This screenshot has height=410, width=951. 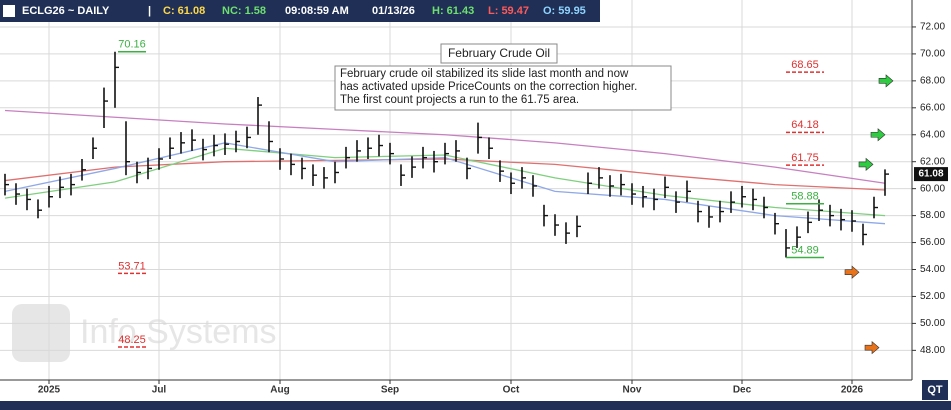 I want to click on header-open: O: 59.95, so click(x=564, y=11).